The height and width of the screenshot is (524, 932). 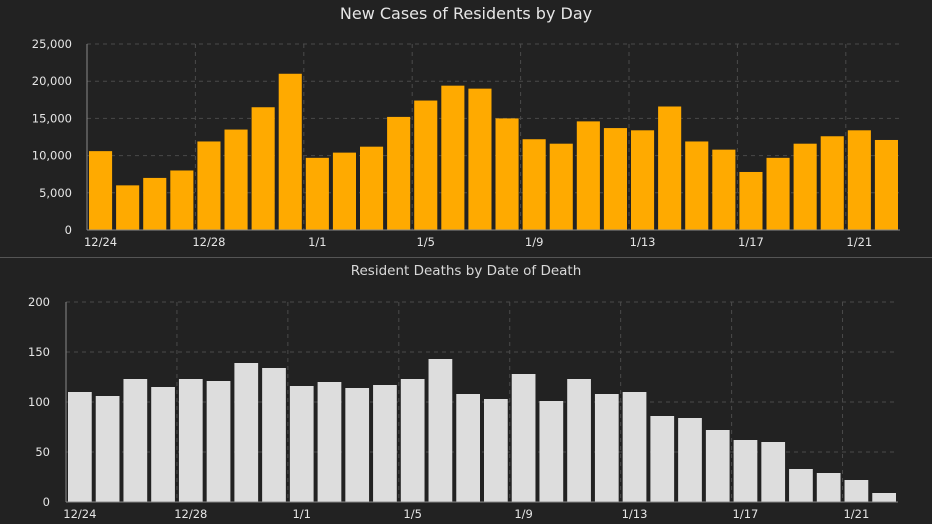 What do you see at coordinates (39, 302) in the screenshot?
I see `y-tick-label: 200` at bounding box center [39, 302].